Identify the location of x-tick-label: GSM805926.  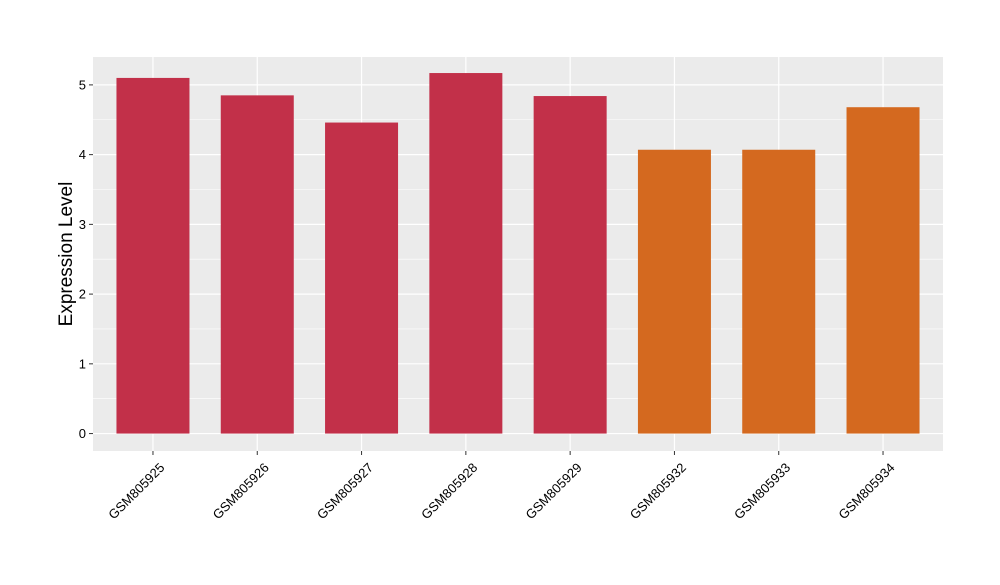
(241, 491).